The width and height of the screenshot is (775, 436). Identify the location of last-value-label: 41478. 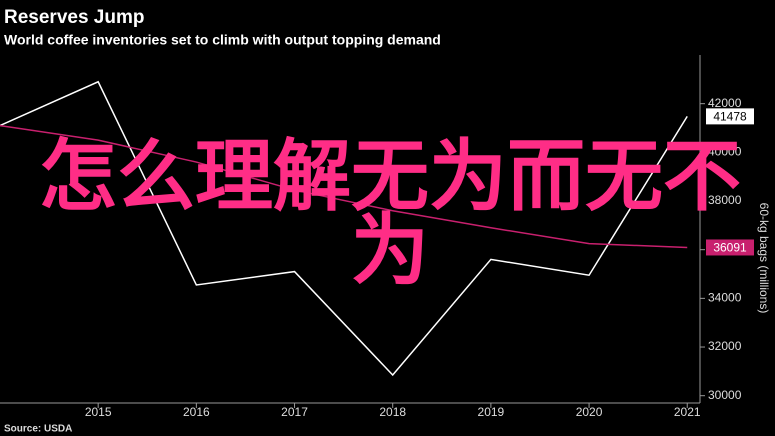
(730, 117).